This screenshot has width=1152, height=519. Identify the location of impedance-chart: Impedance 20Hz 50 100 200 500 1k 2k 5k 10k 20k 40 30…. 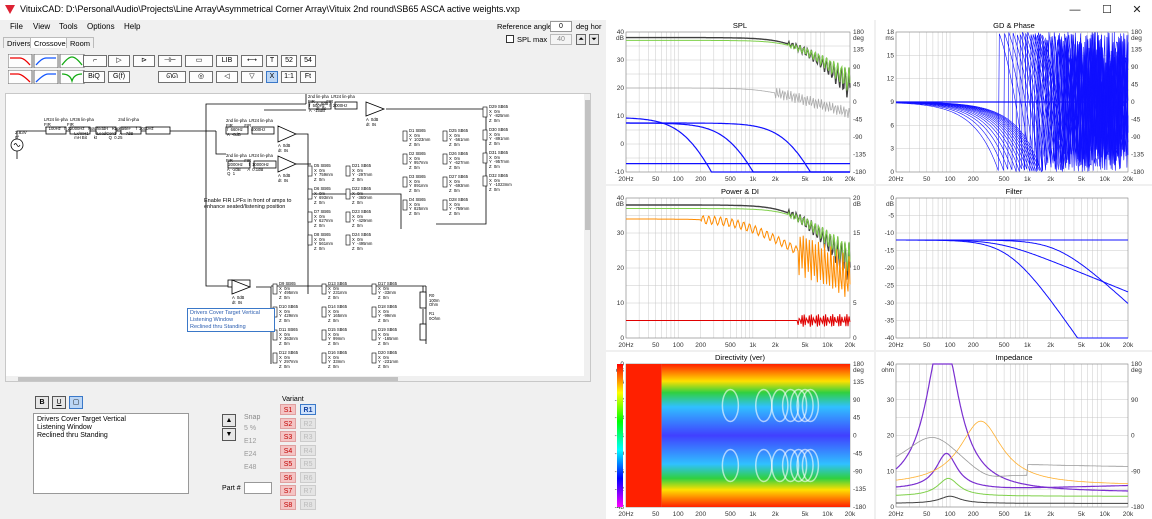
(1014, 435).